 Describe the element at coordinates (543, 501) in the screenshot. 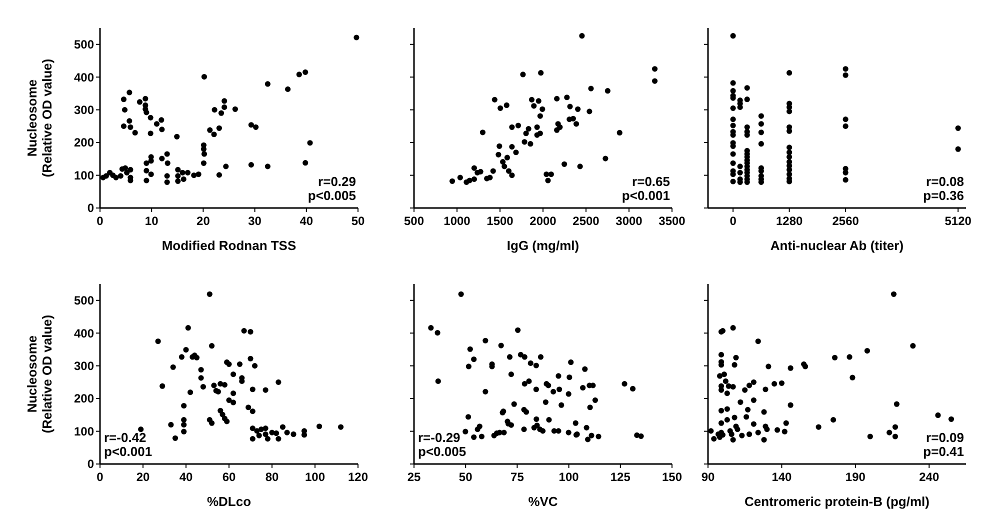

I see `x-axis-title: %VC` at that location.